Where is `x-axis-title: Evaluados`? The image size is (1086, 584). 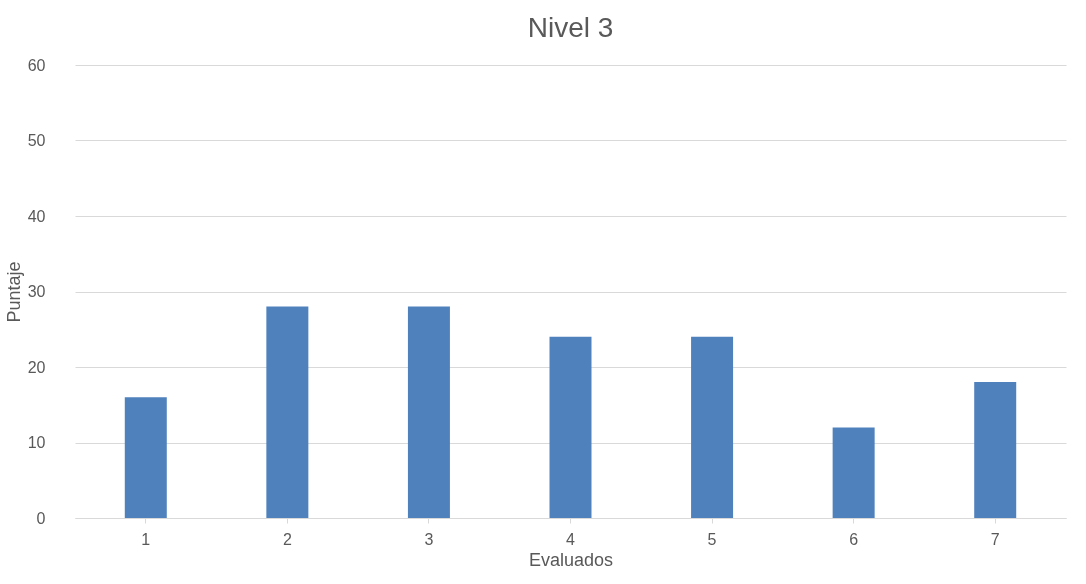 x-axis-title: Evaluados is located at coordinates (571, 559).